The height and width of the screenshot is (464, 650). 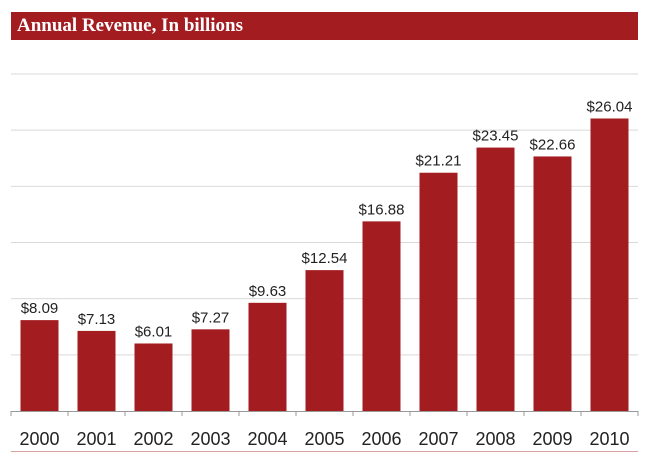 What do you see at coordinates (438, 291) in the screenshot?
I see `bar-2007` at bounding box center [438, 291].